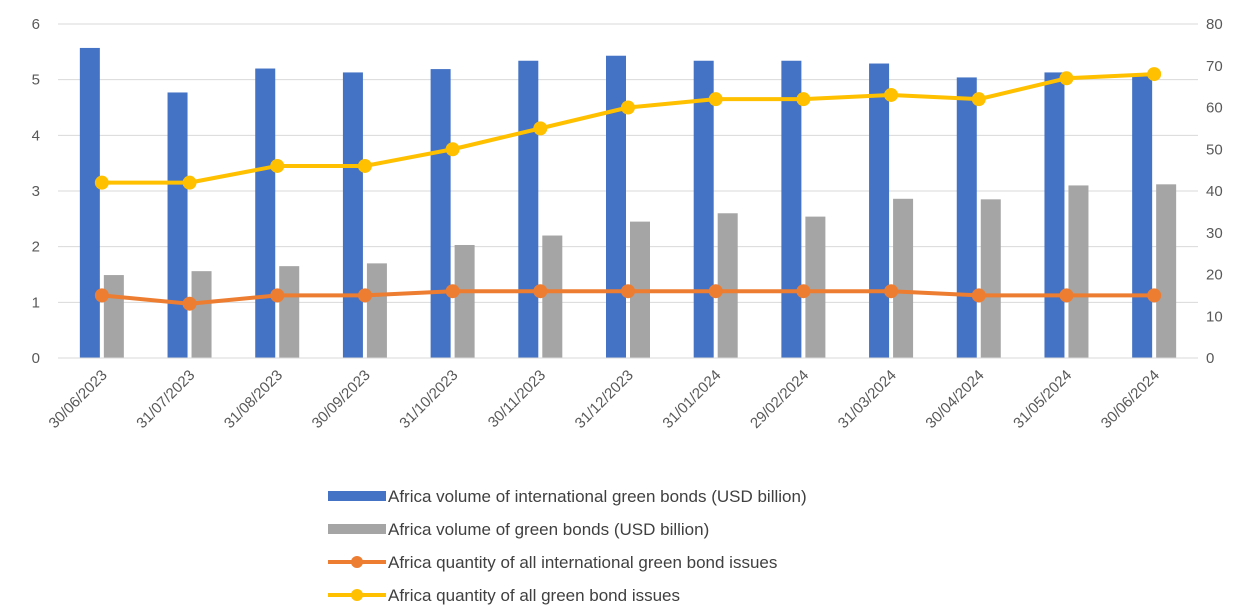 This screenshot has height=616, width=1240. I want to click on x-tick-label: 30/06/2023, so click(78, 399).